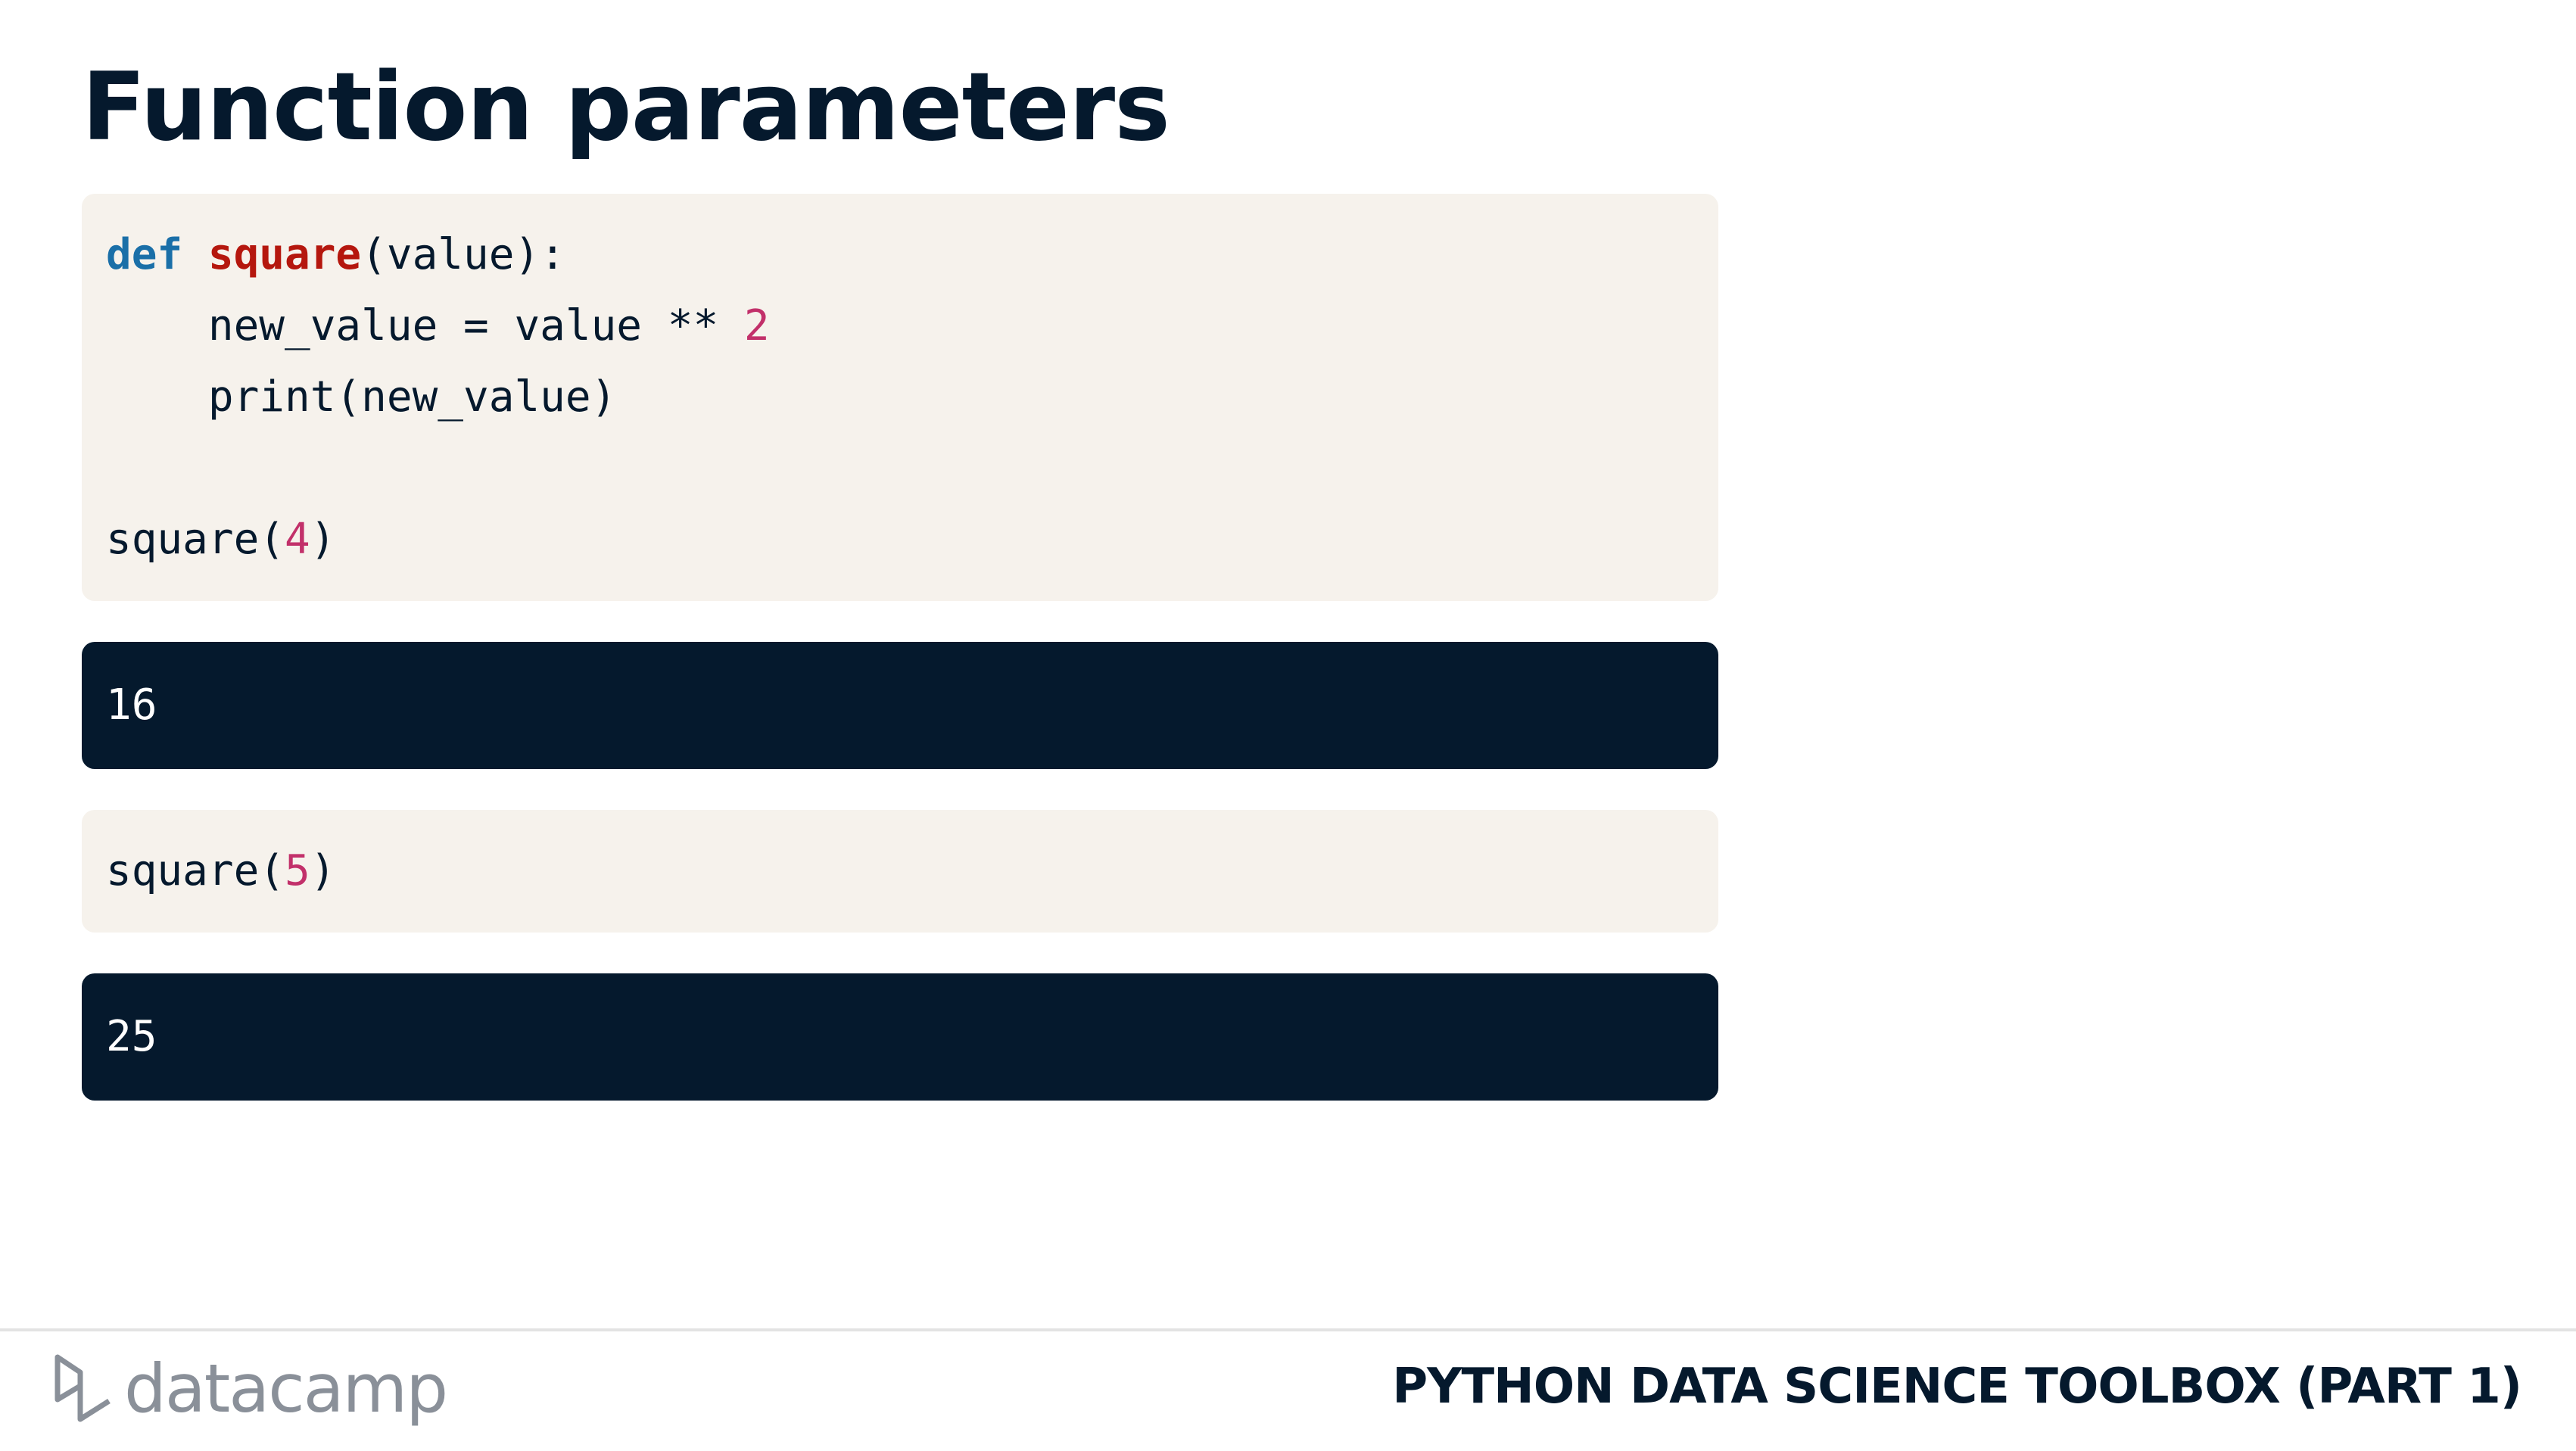 This screenshot has width=2576, height=1451. I want to click on logo: datacamp, so click(250, 1389).